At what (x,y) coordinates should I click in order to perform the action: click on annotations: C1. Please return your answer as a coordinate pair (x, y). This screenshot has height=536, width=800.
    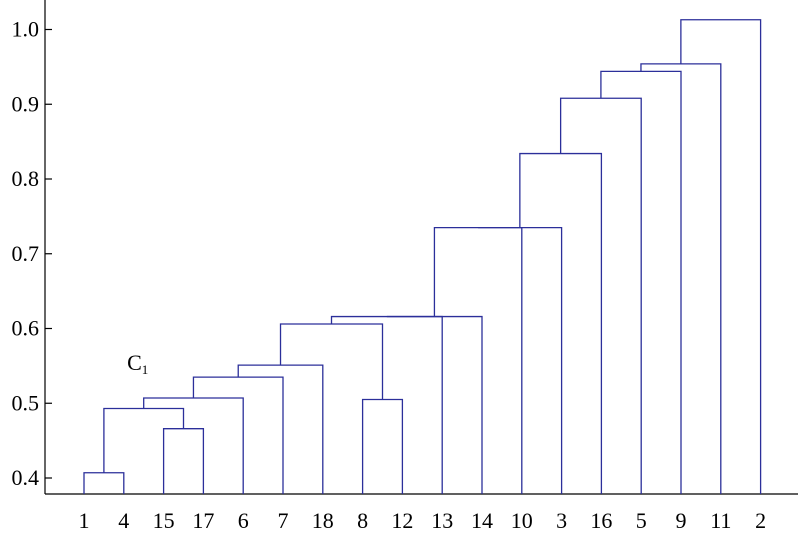
    Looking at the image, I should click on (137, 363).